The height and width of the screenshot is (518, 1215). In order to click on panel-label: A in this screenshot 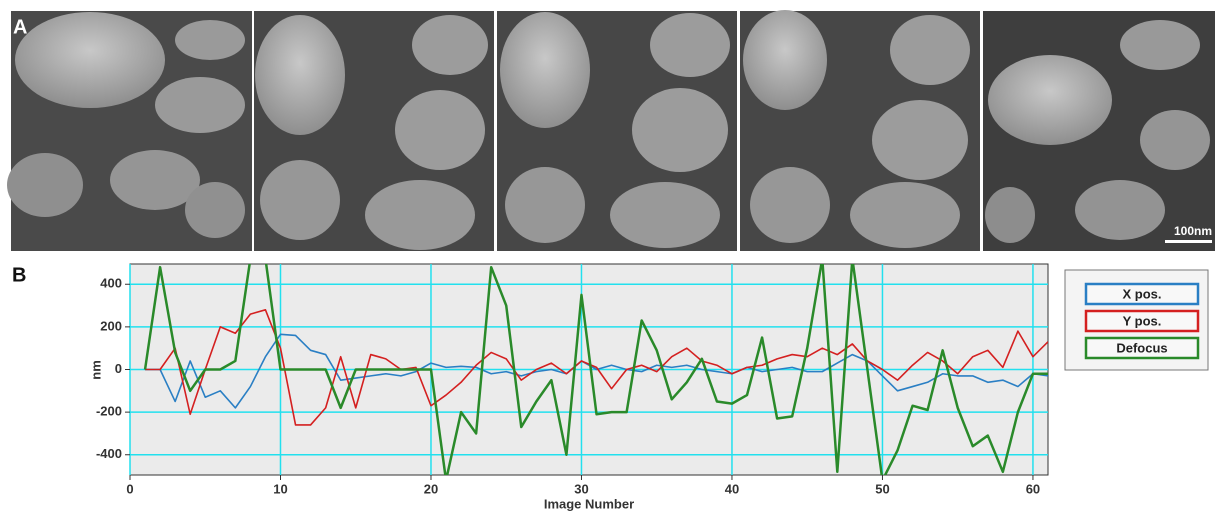, I will do `click(20, 27)`.